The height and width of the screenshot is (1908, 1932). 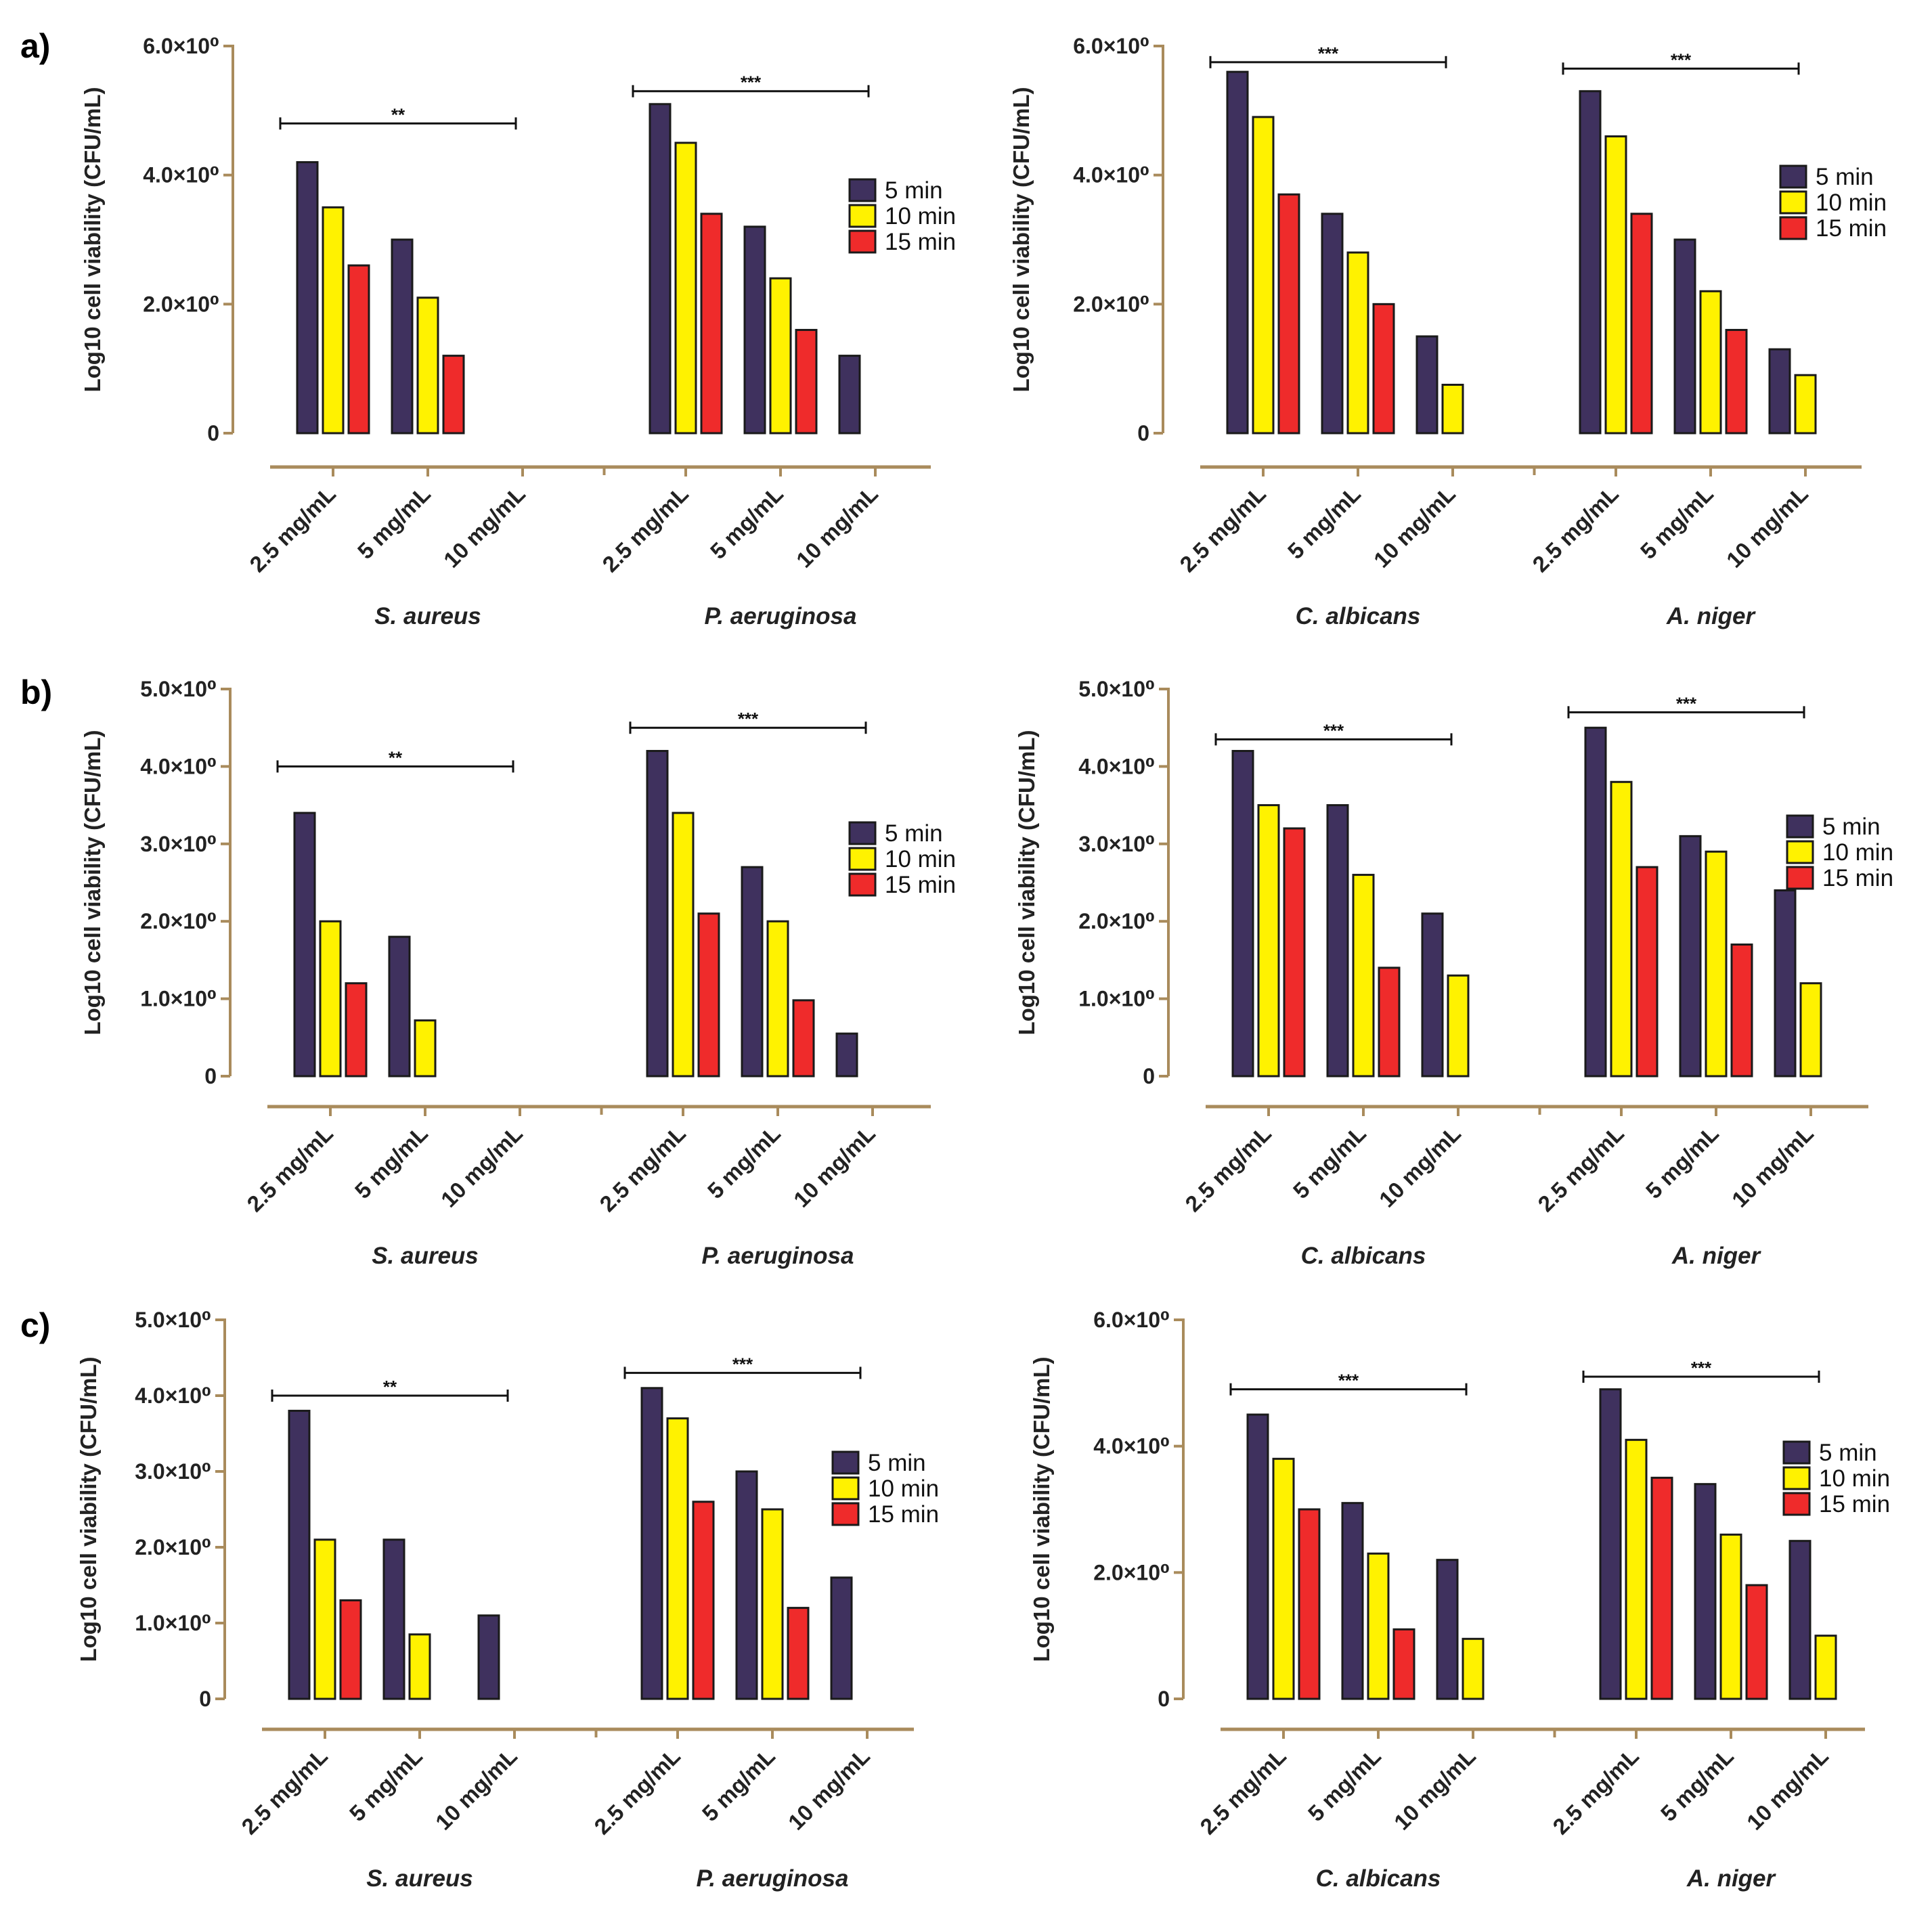 What do you see at coordinates (1131, 1572) in the screenshot?
I see `y-tick-label: 2.0×10⁰` at bounding box center [1131, 1572].